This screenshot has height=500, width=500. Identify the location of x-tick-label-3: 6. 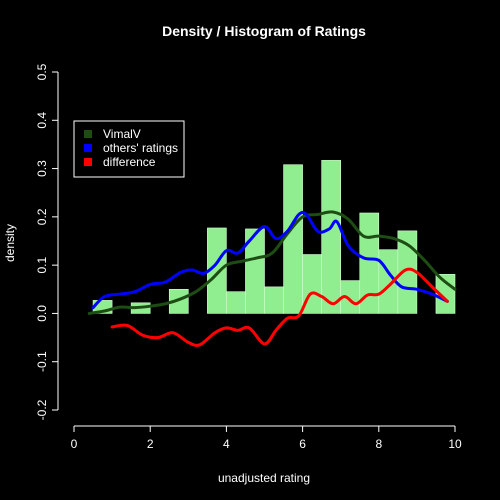
(302, 444).